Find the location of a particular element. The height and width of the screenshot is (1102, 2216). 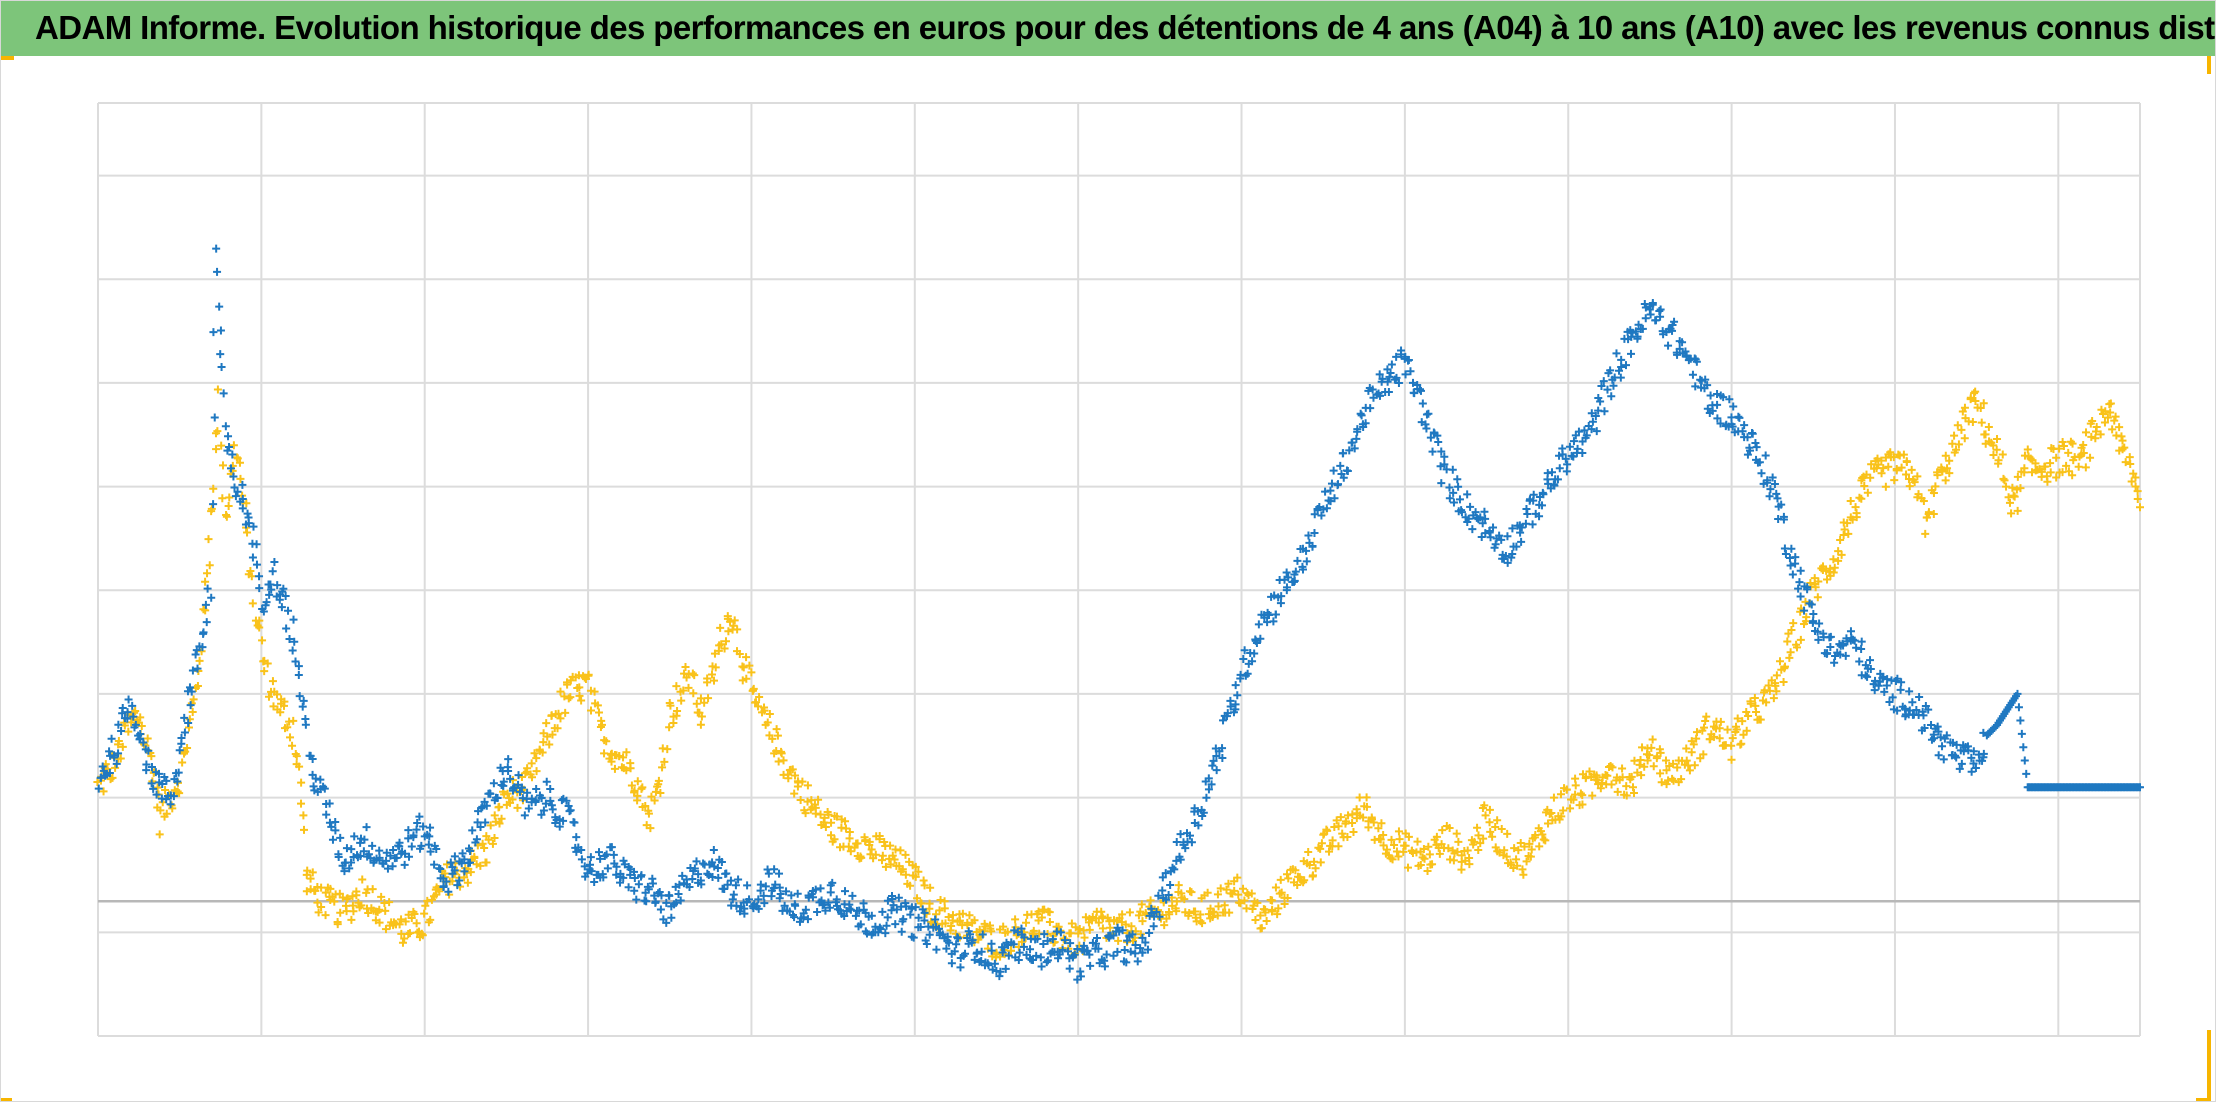

corner-accent-bottom-left is located at coordinates (6, 1100).